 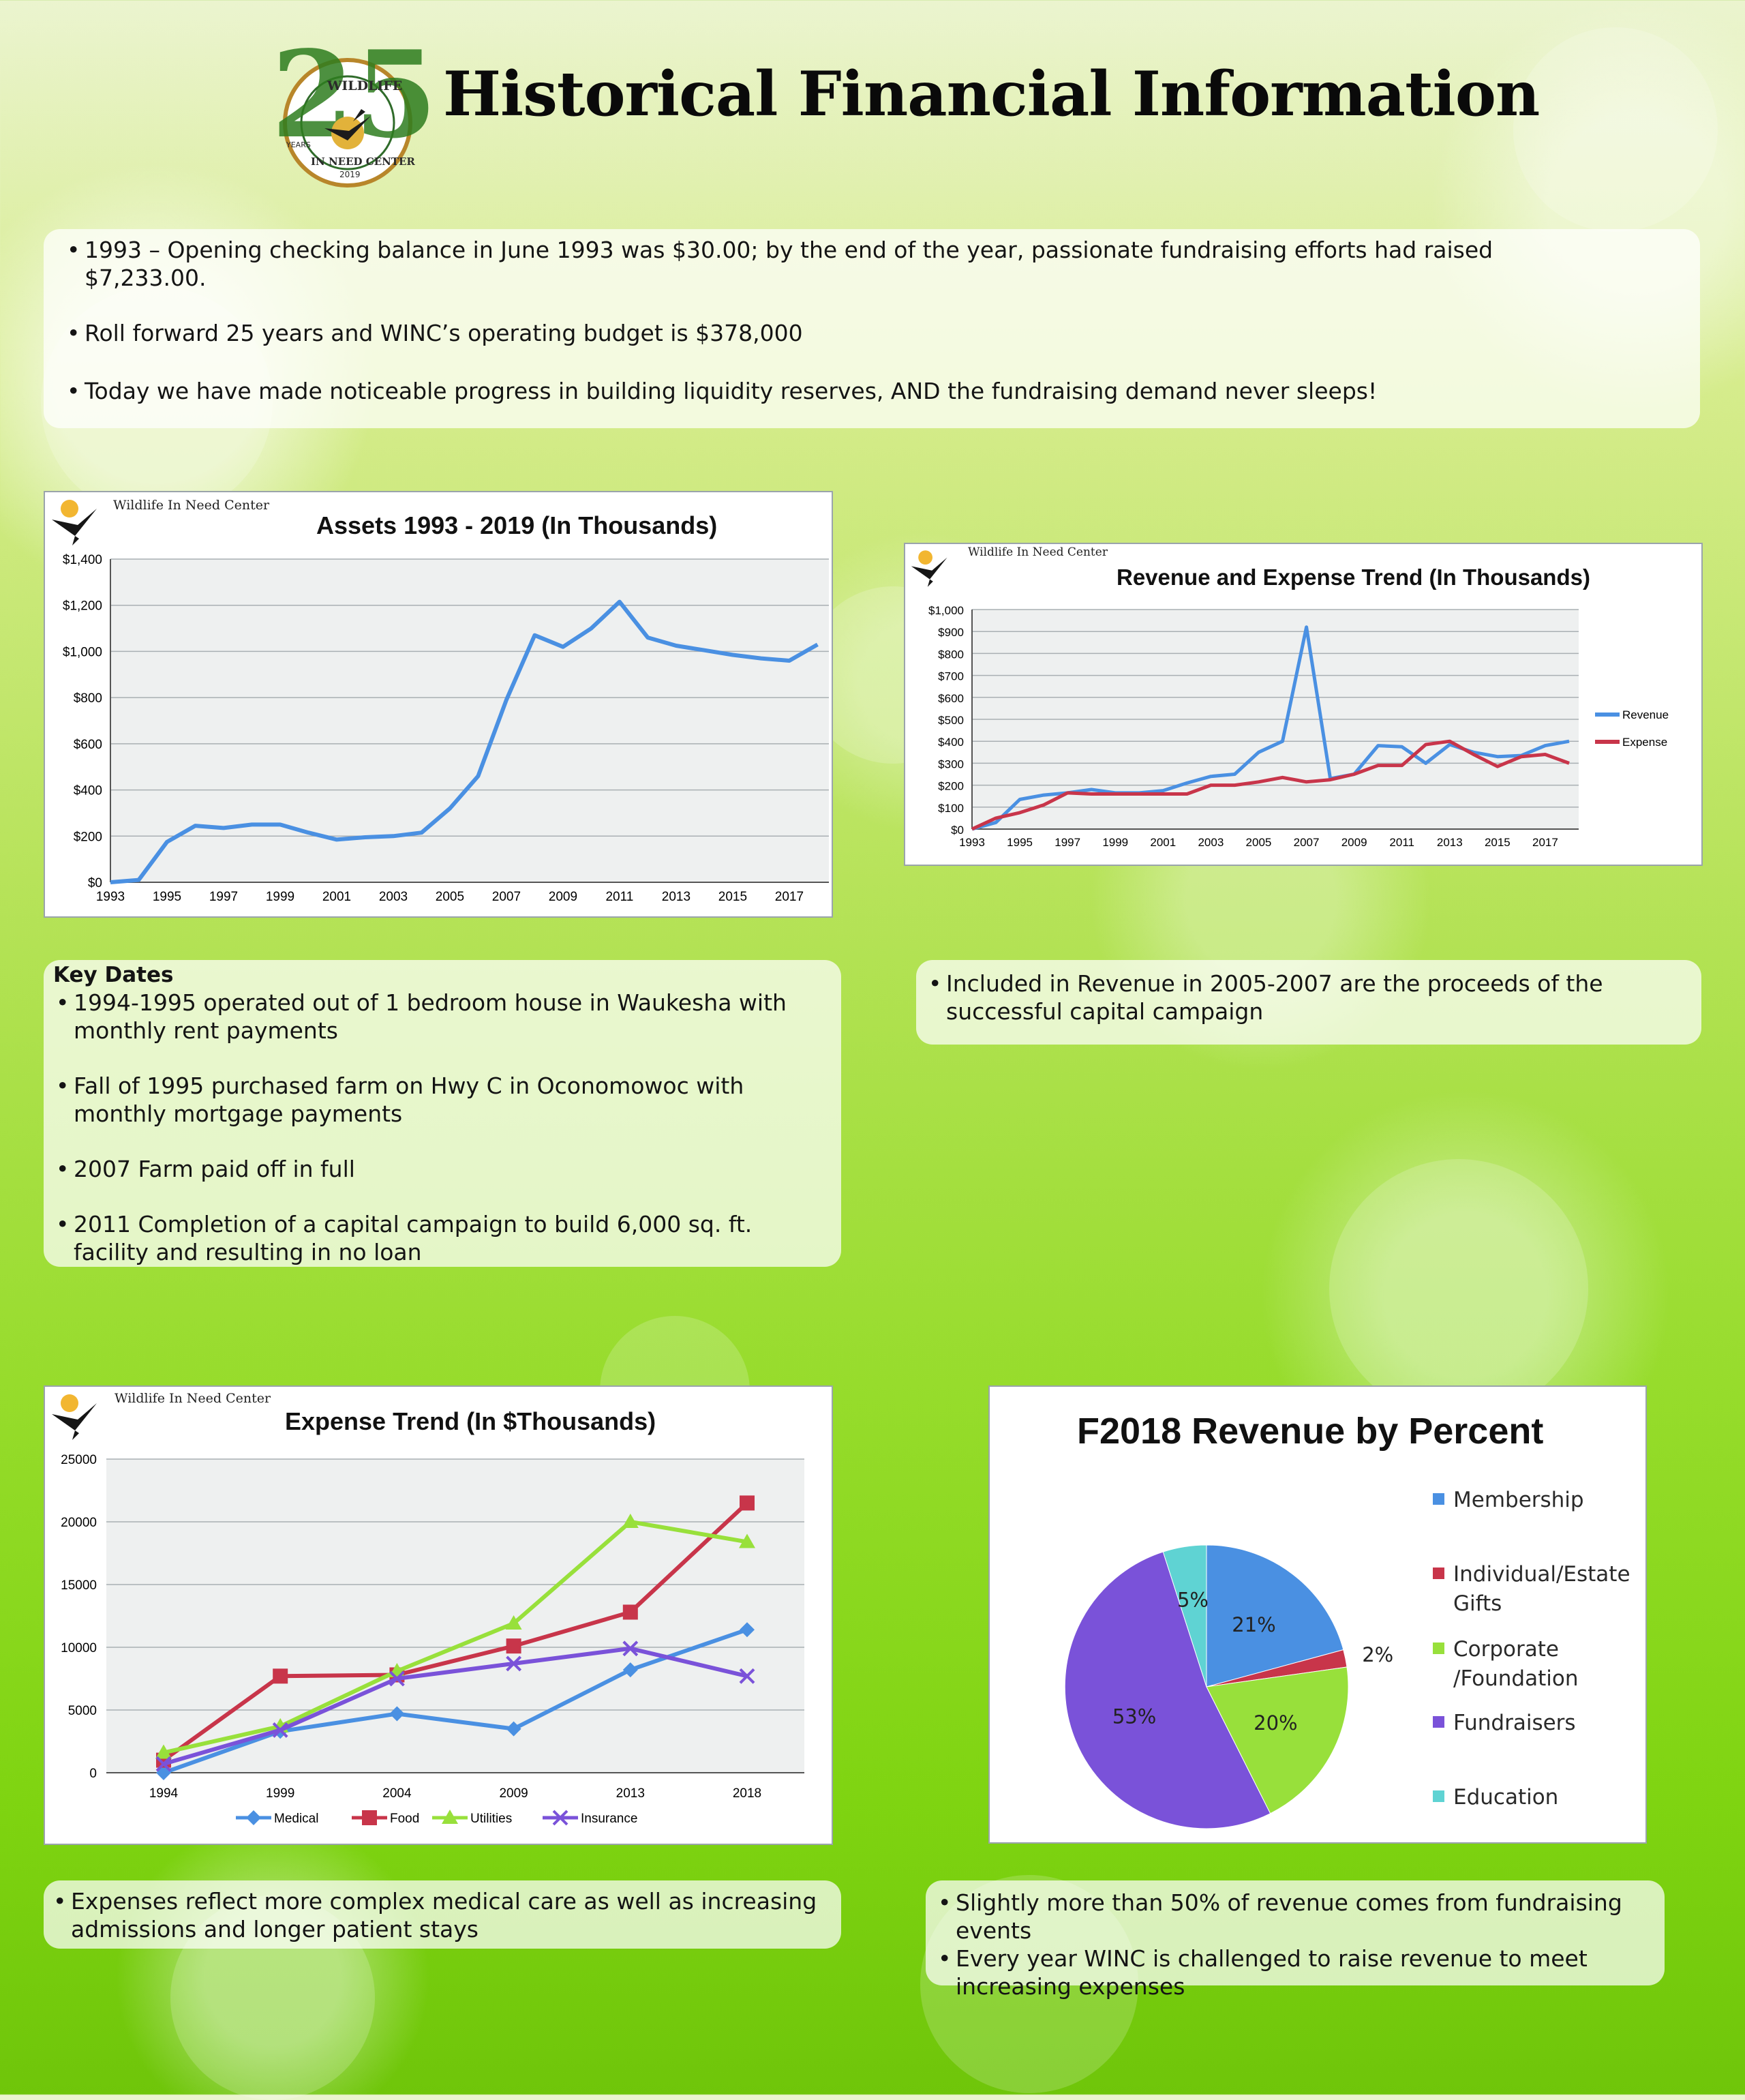 I want to click on series-line-insurance, so click(x=455, y=1706).